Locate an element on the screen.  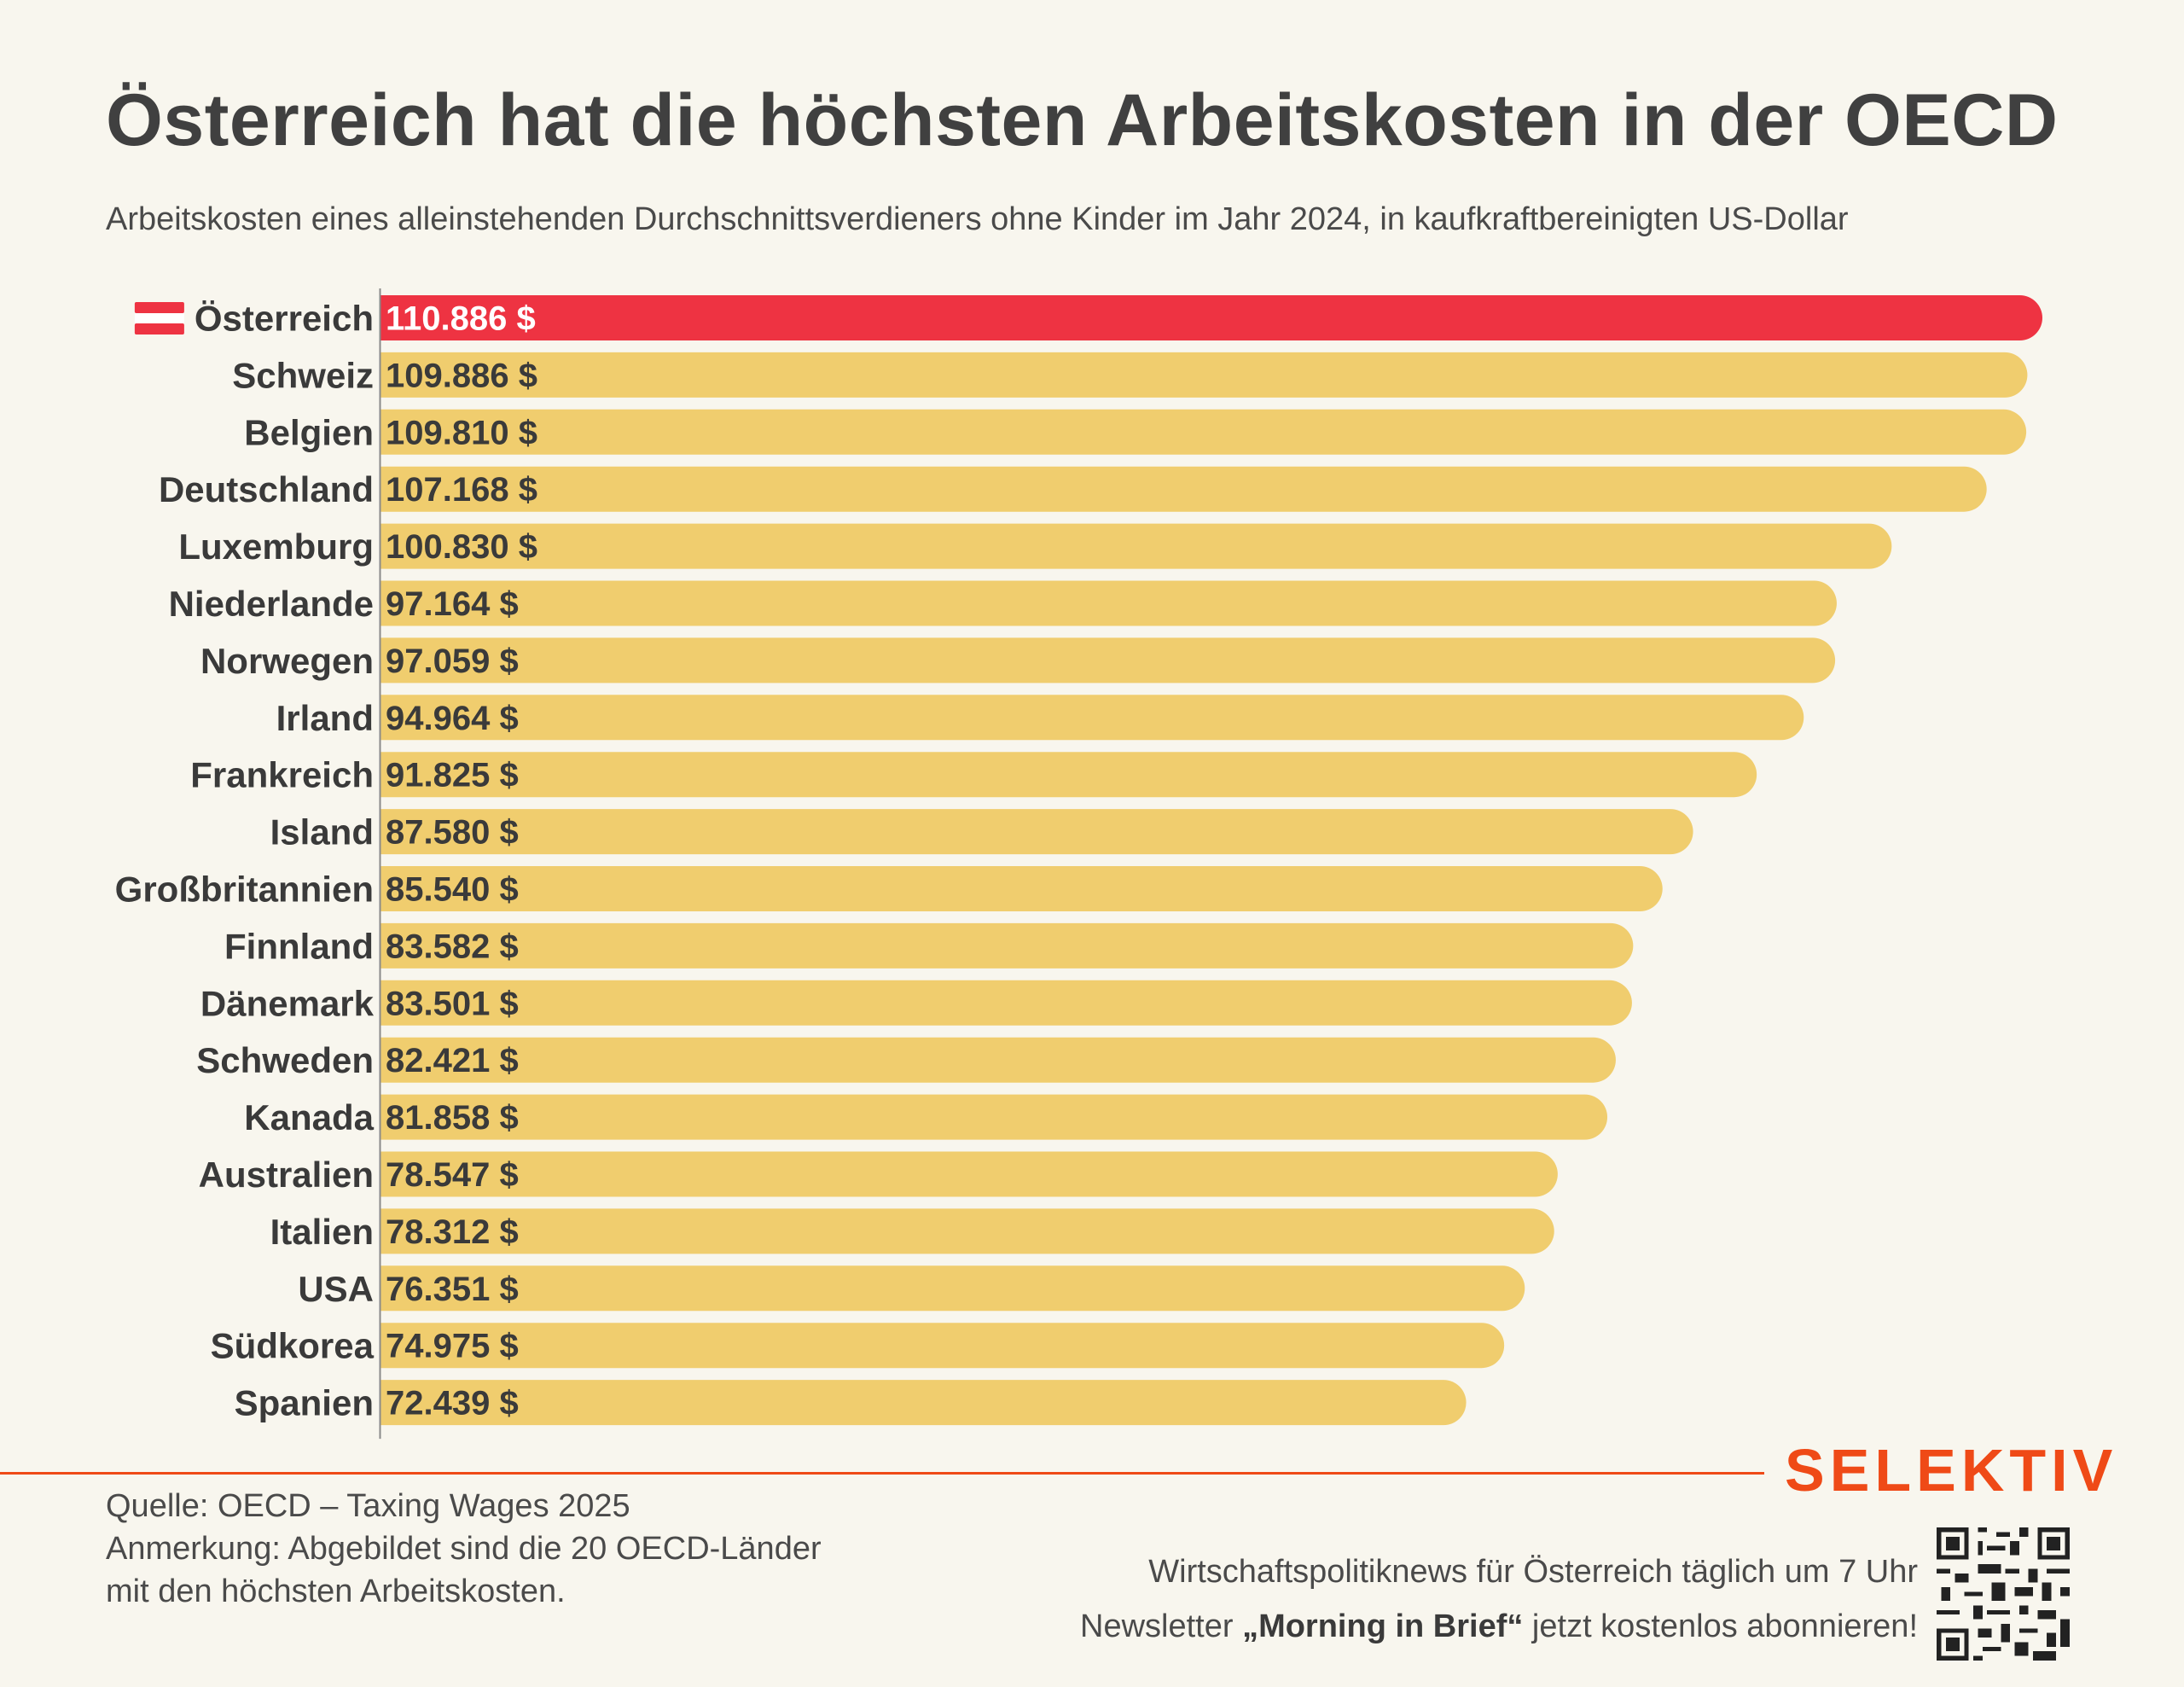
value-label-16: 78.547 $ is located at coordinates (453, 1175).